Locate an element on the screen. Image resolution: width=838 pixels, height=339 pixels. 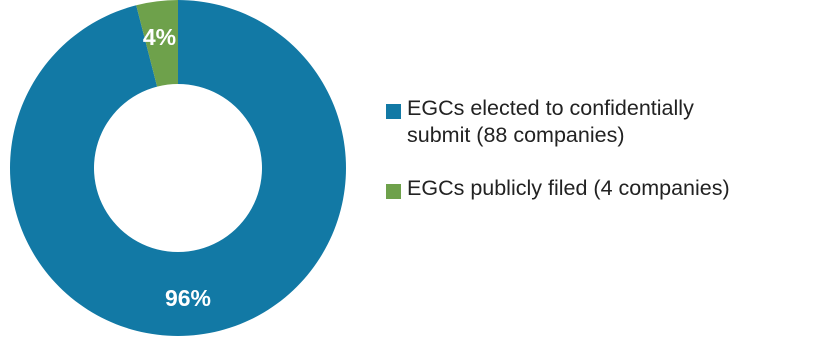
slice-label-public: 4% is located at coordinates (159, 37).